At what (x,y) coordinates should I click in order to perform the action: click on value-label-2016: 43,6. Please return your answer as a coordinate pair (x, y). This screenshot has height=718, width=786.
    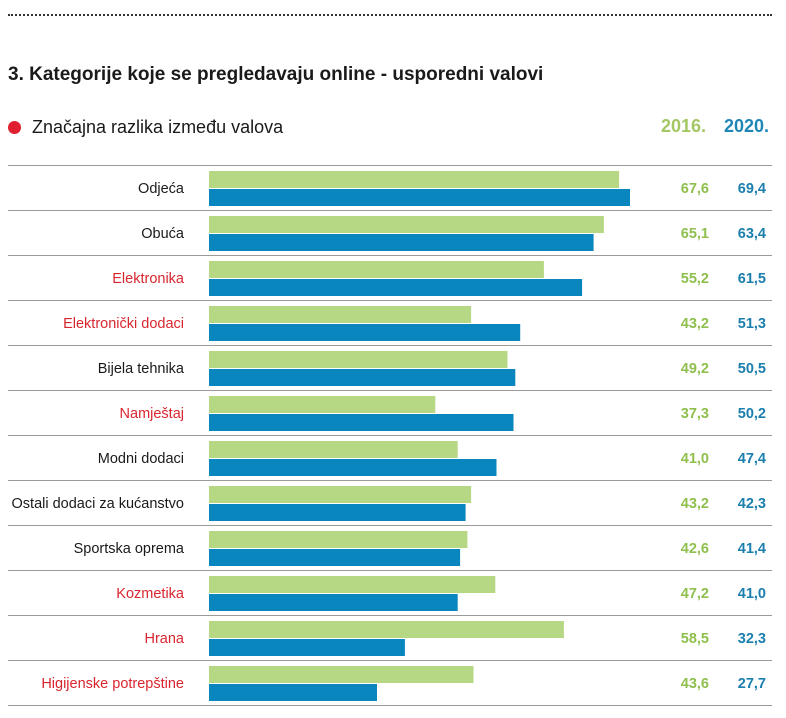
    Looking at the image, I should click on (695, 684).